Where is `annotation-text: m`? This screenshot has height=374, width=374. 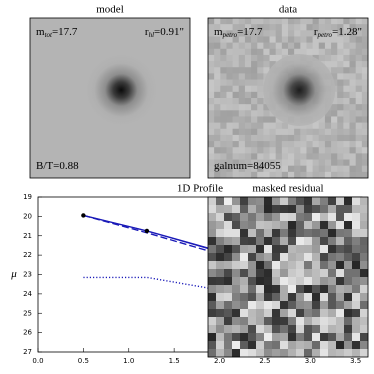
annotation-text: m is located at coordinates (40, 32).